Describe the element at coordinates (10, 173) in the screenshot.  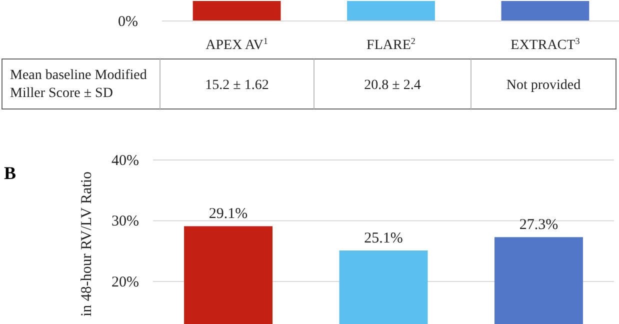
I see `chart-title: B` at that location.